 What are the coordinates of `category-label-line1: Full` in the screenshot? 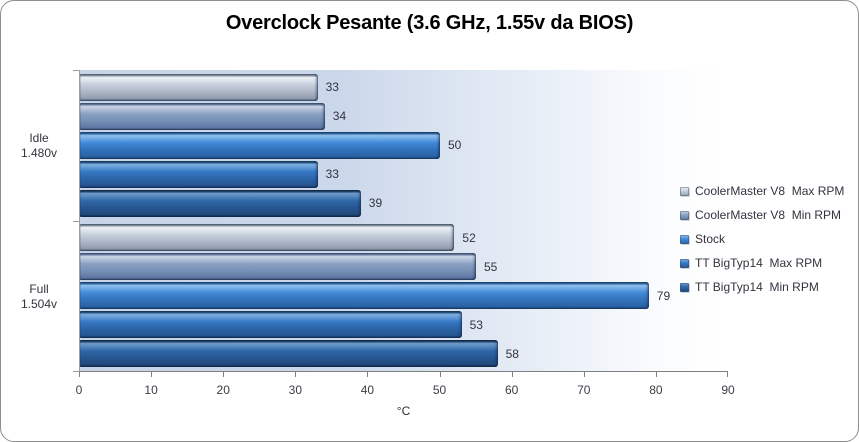 It's located at (39, 288).